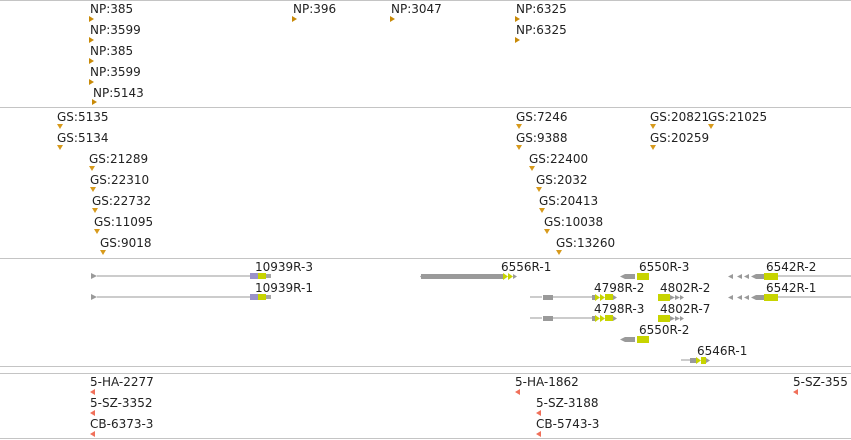 The height and width of the screenshot is (440, 851). What do you see at coordinates (562, 180) in the screenshot?
I see `gs-feature-label: GS:2032` at bounding box center [562, 180].